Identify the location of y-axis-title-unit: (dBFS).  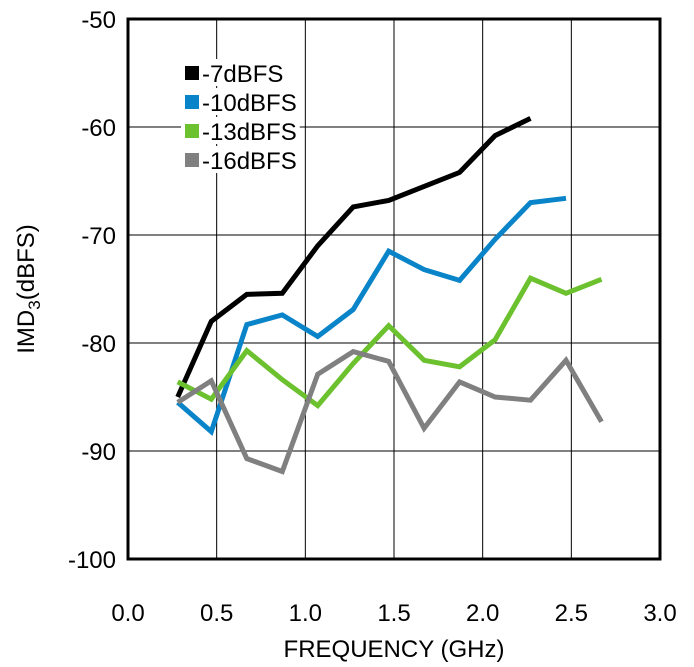
(26, 262).